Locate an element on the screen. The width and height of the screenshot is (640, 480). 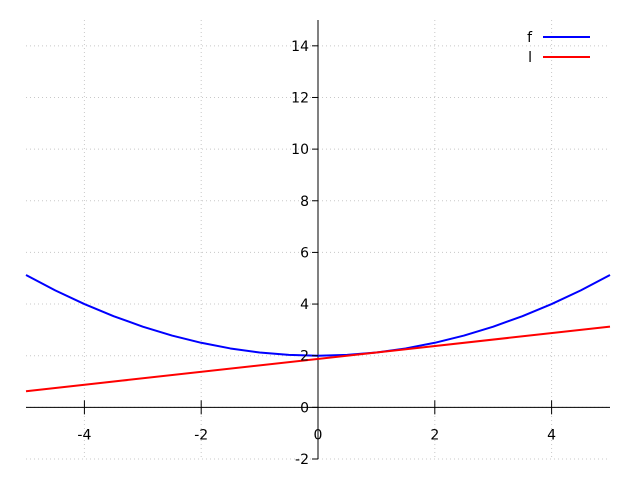
y-tick-label: 0 is located at coordinates (304, 408).